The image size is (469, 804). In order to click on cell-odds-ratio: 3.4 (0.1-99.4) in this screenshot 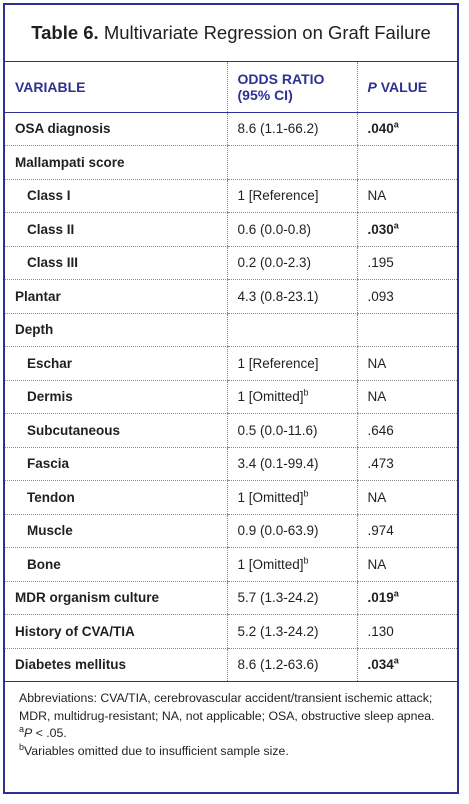, I will do `click(291, 464)`.